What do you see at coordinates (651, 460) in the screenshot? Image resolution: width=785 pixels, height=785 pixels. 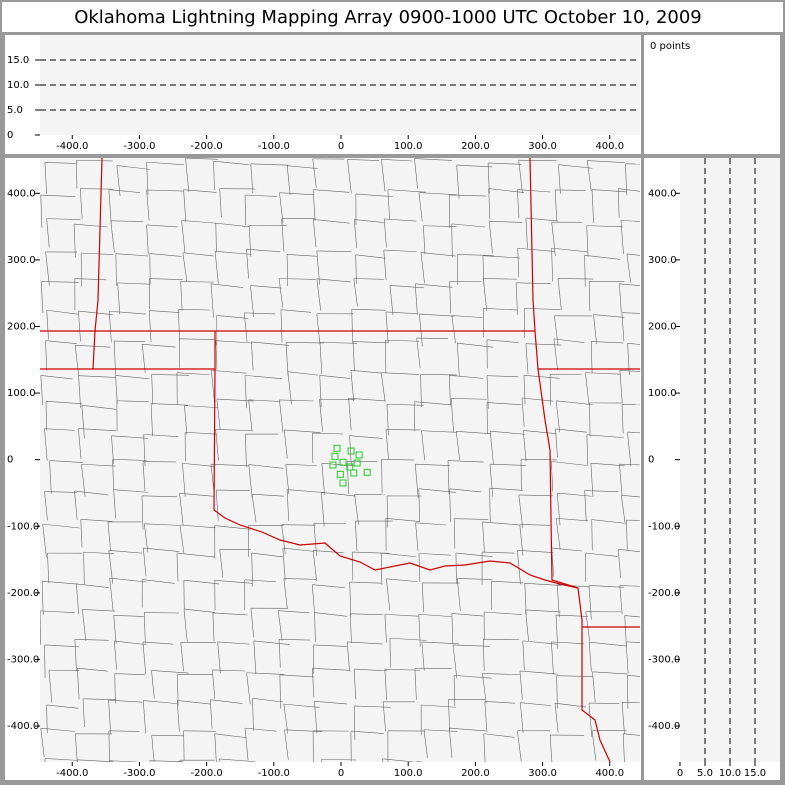 I see `y-tick-label: 0` at bounding box center [651, 460].